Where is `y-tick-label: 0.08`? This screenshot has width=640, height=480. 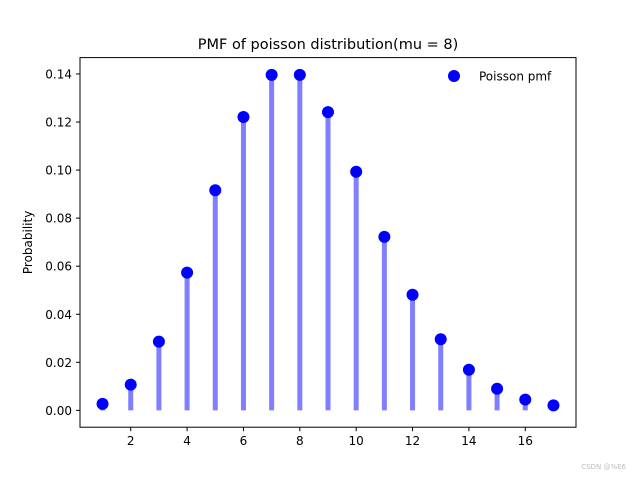
y-tick-label: 0.08 is located at coordinates (58, 219).